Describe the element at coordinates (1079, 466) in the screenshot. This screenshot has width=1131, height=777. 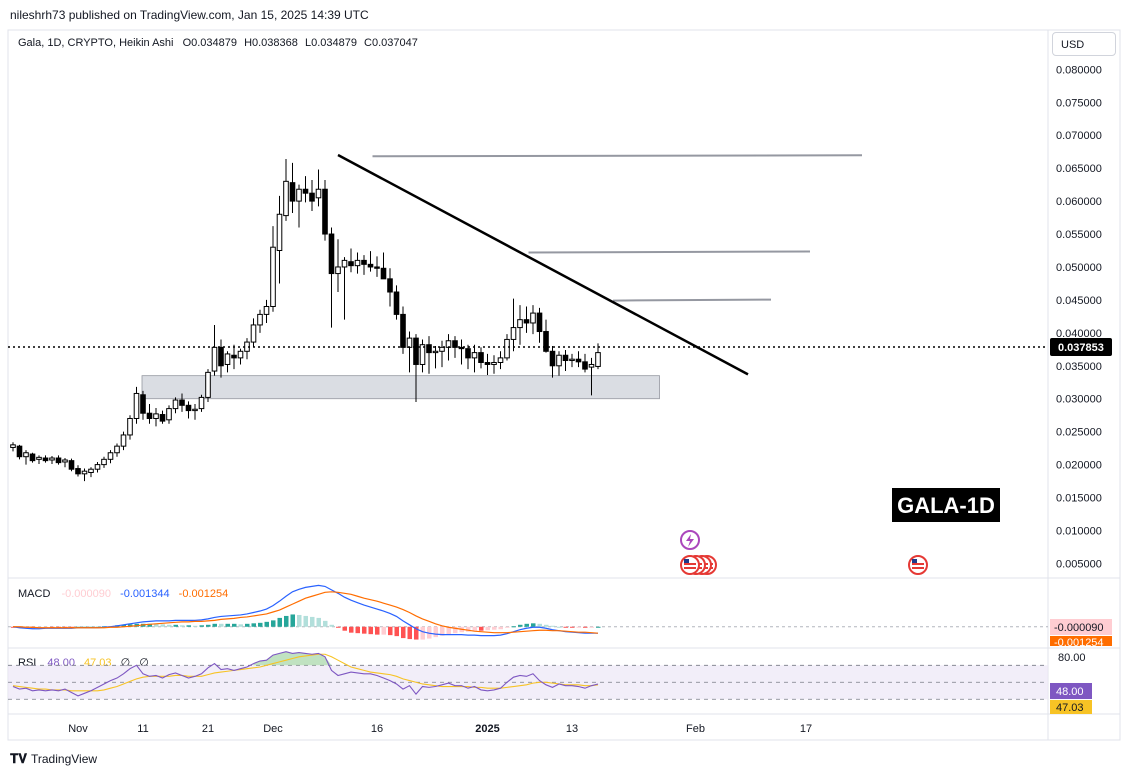
I see `price-tick-label: 0.020000` at that location.